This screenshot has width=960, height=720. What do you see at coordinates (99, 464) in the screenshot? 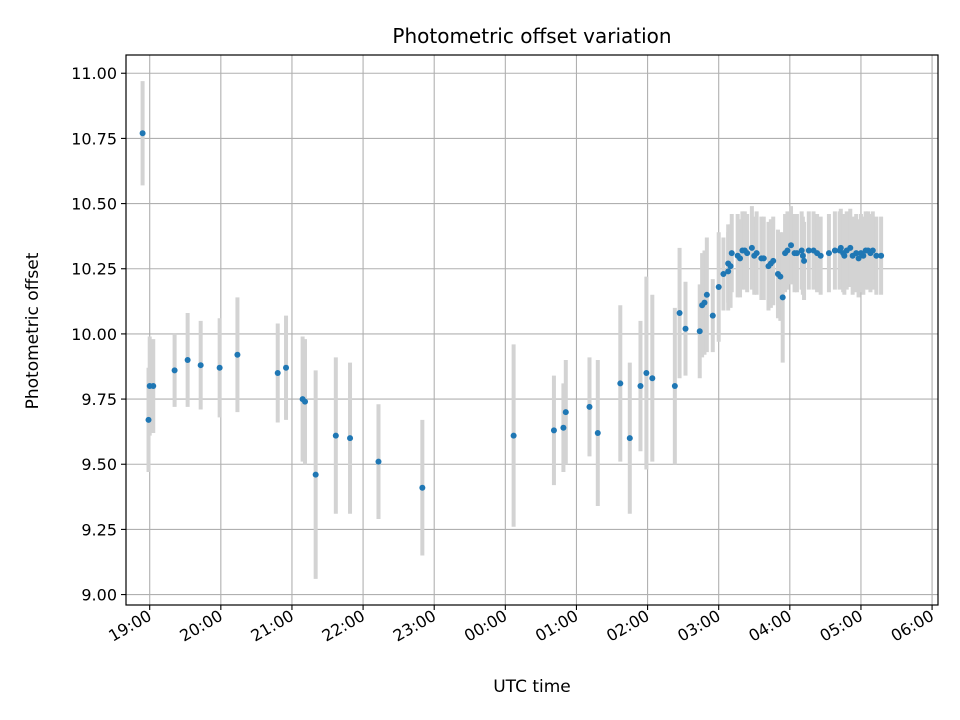
I see `y-tick-label: 9.50` at bounding box center [99, 464].